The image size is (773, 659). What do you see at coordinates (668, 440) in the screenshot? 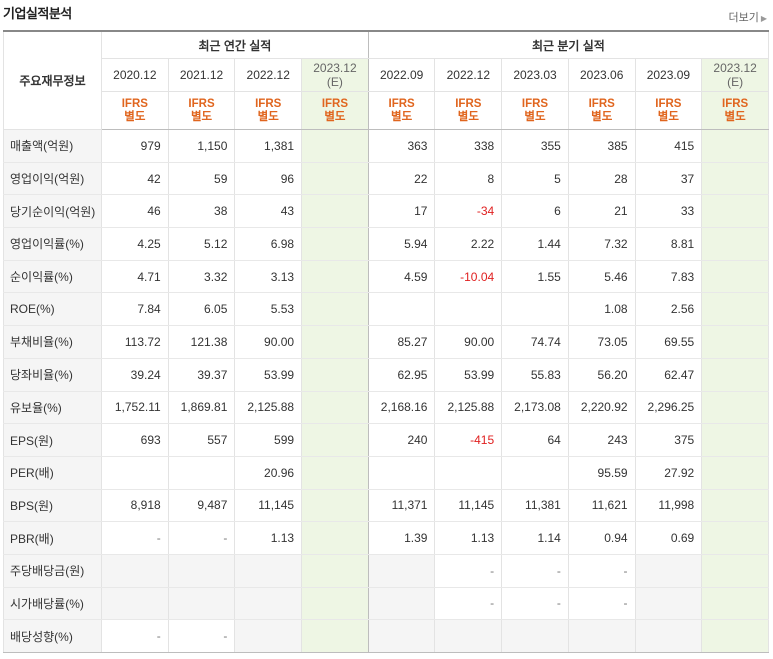
I see `table-cell: 375` at bounding box center [668, 440].